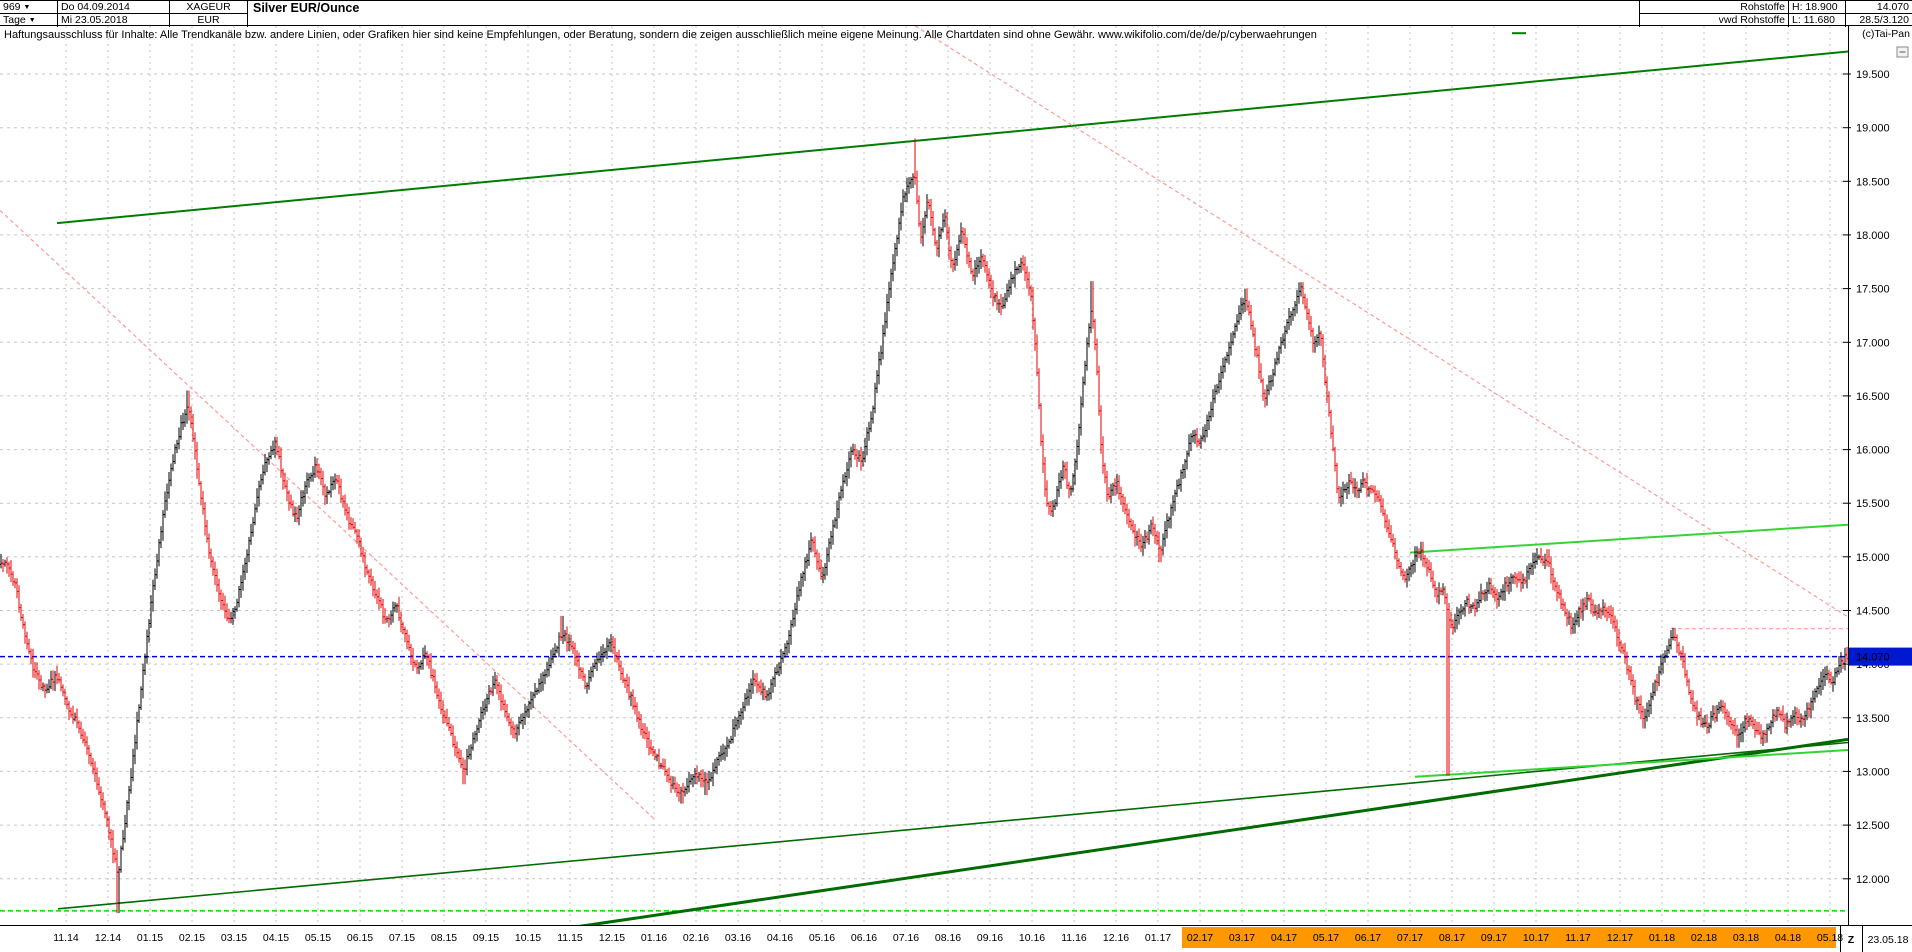  What do you see at coordinates (360, 938) in the screenshot?
I see `x-axis-label: 06.15` at bounding box center [360, 938].